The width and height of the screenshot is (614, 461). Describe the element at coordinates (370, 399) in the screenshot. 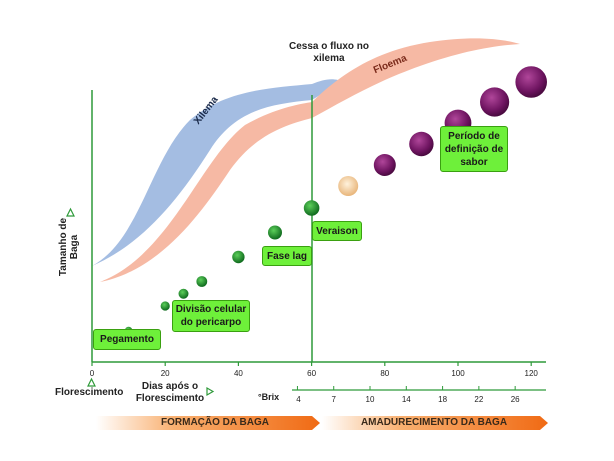

I see `brix-tick-label: 10` at that location.